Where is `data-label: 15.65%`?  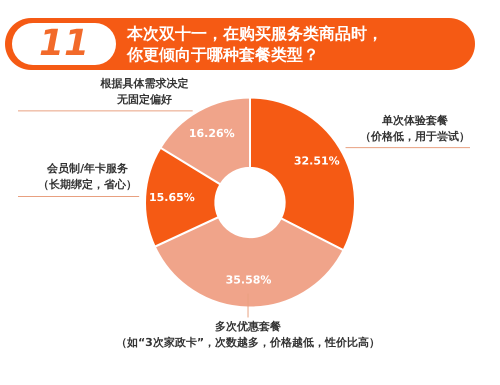
data-label: 15.65% is located at coordinates (171, 197).